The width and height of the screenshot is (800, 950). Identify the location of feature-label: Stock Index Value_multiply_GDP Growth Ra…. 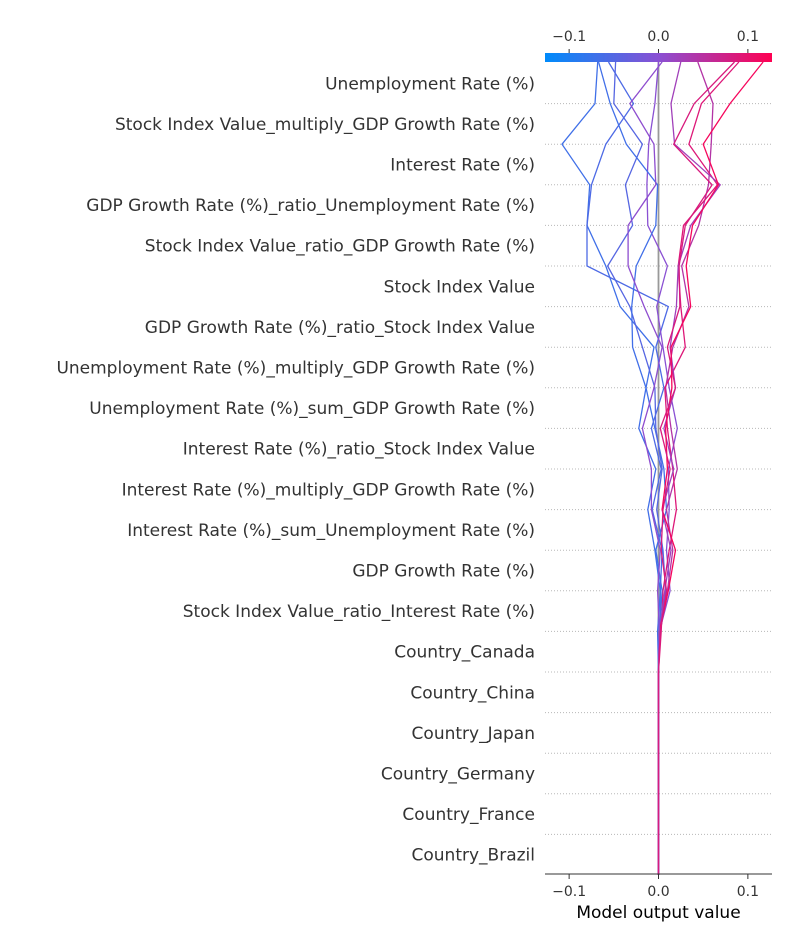
(325, 125).